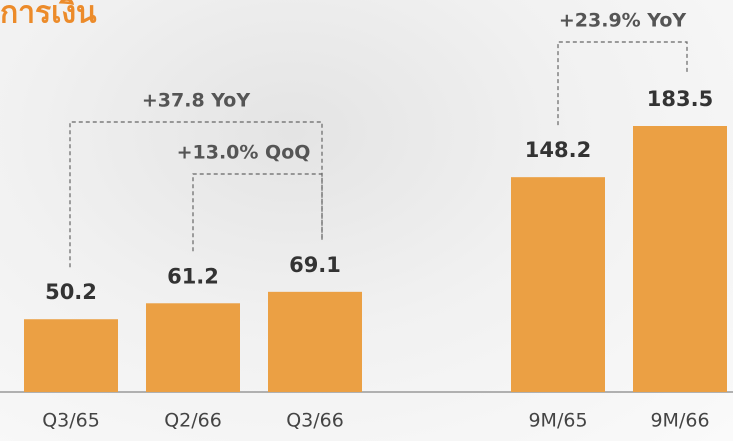 The image size is (733, 441). I want to click on value-label: 148.2, so click(558, 150).